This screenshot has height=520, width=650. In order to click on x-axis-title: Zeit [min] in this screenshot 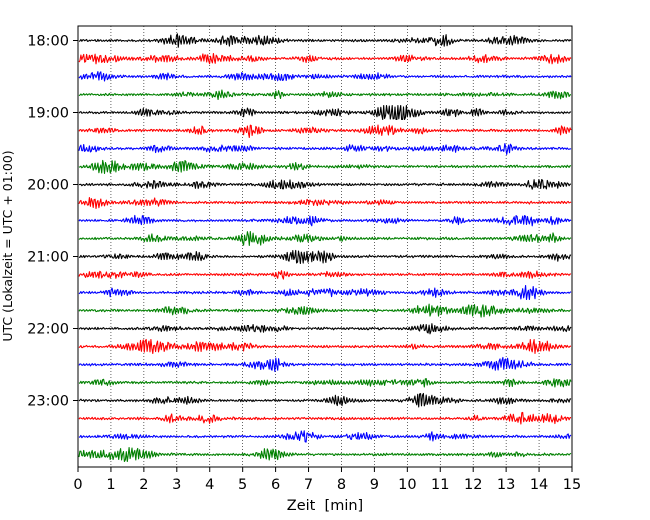, I will do `click(325, 506)`.